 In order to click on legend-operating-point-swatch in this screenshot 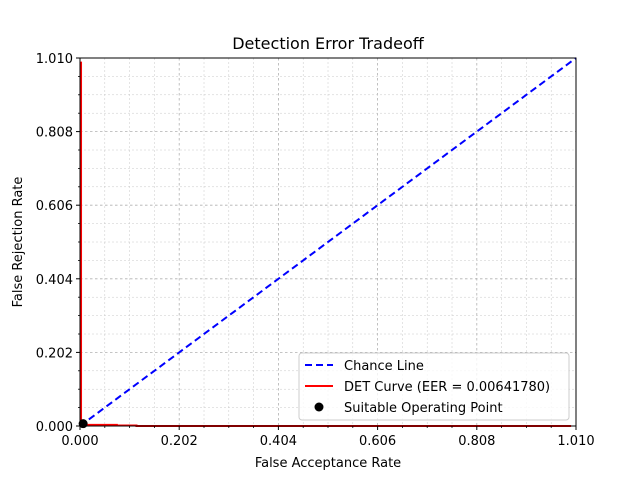, I will do `click(319, 407)`.